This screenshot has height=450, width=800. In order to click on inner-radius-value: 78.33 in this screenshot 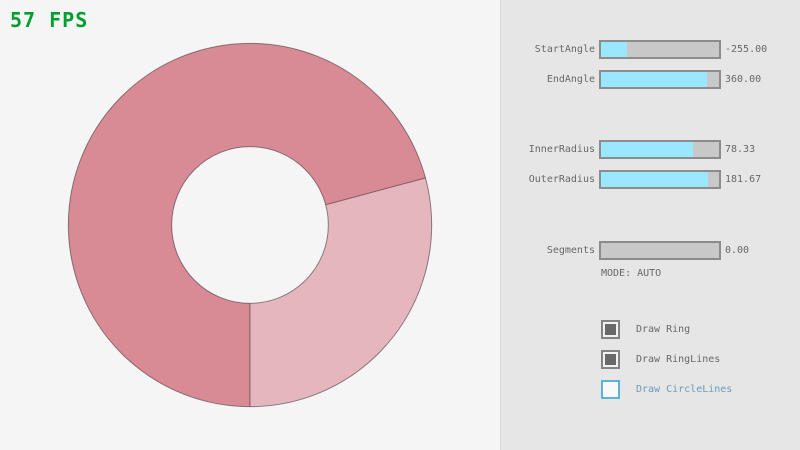, I will do `click(740, 149)`.